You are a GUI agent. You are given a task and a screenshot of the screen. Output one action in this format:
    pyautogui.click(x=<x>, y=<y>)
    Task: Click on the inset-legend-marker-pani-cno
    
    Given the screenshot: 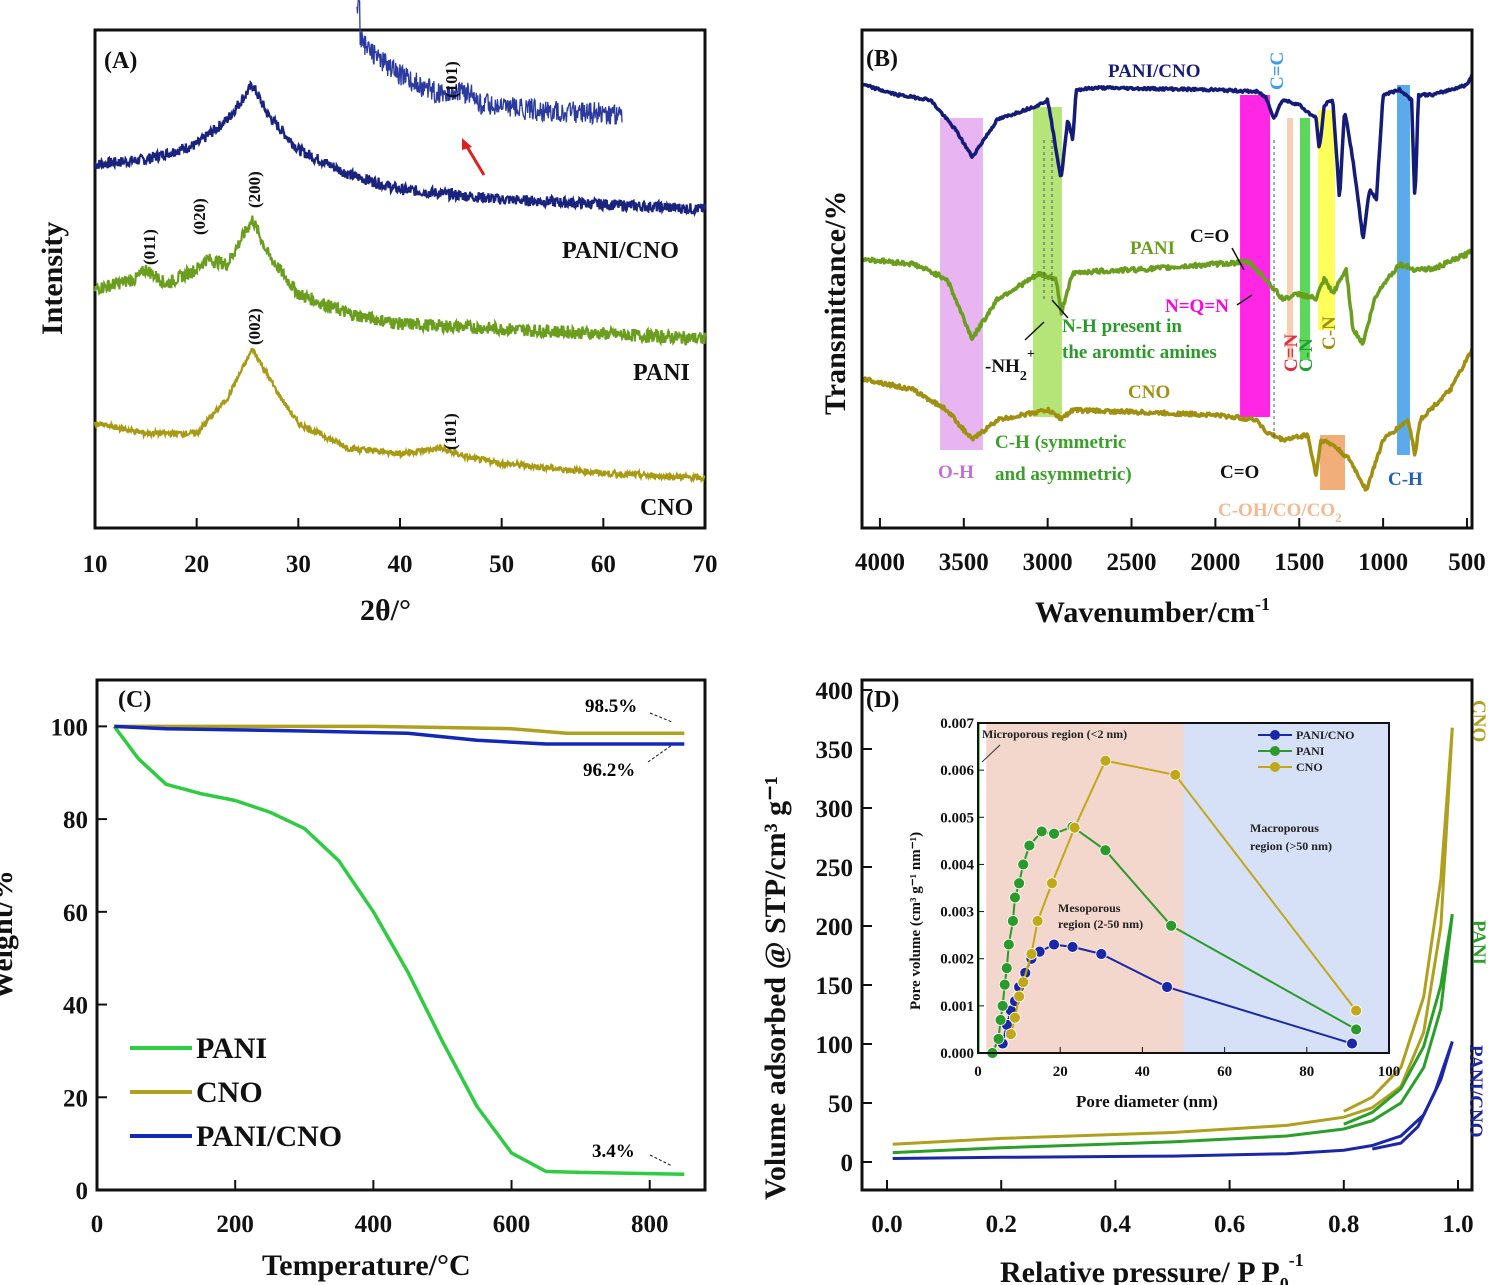 What is the action you would take?
    pyautogui.click(x=1275, y=735)
    